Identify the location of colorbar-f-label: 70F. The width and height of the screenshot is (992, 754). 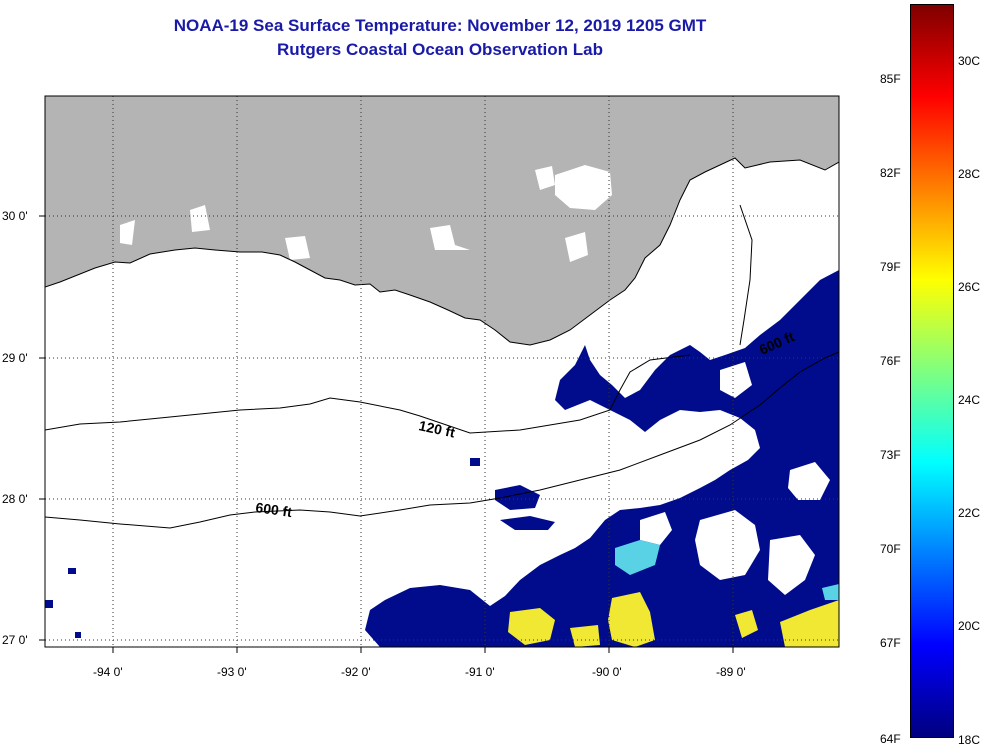
(890, 549).